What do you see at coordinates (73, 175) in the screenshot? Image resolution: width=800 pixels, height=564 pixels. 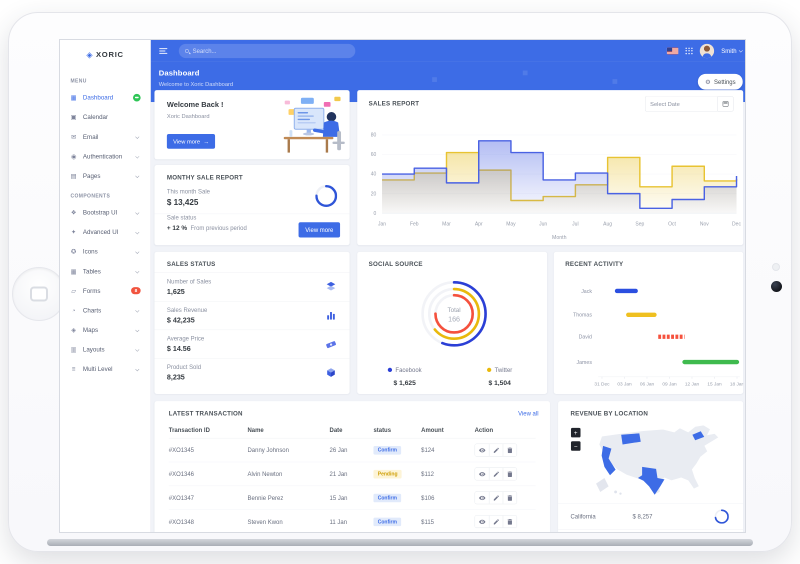 I see `pages-icon: ▤` at bounding box center [73, 175].